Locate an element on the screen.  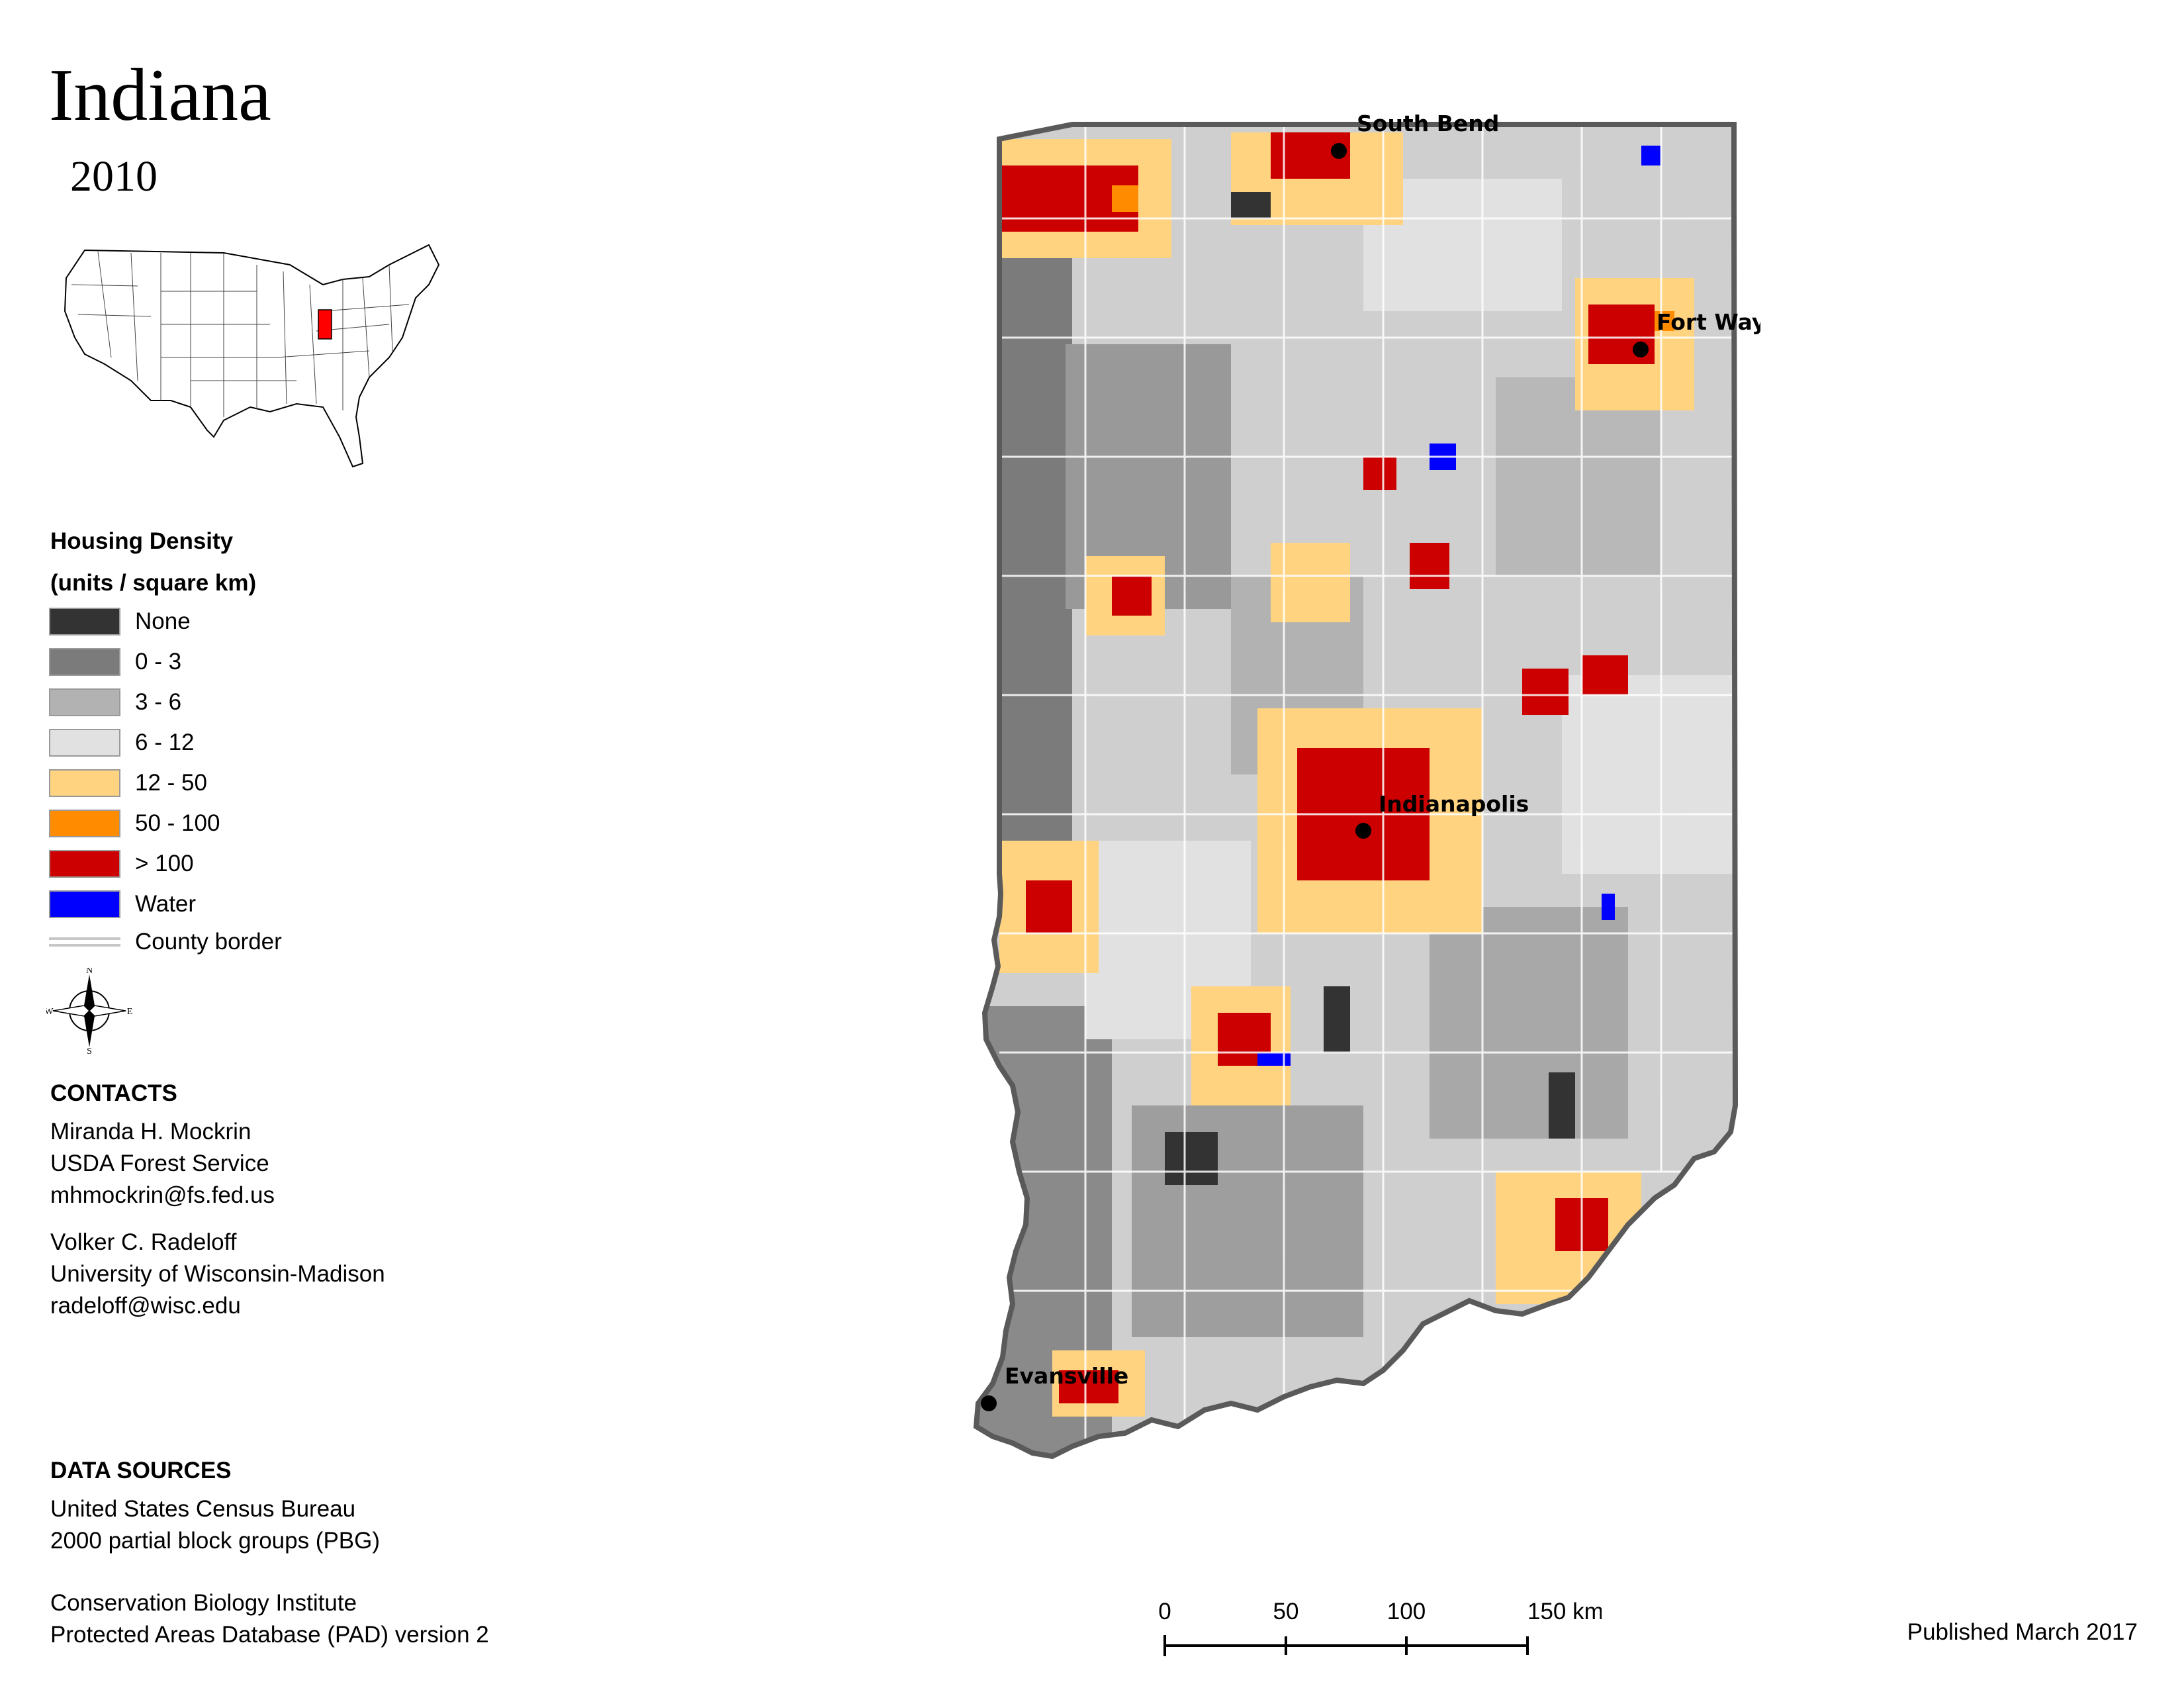
contacts-heading: CONTACTS is located at coordinates (113, 1093).